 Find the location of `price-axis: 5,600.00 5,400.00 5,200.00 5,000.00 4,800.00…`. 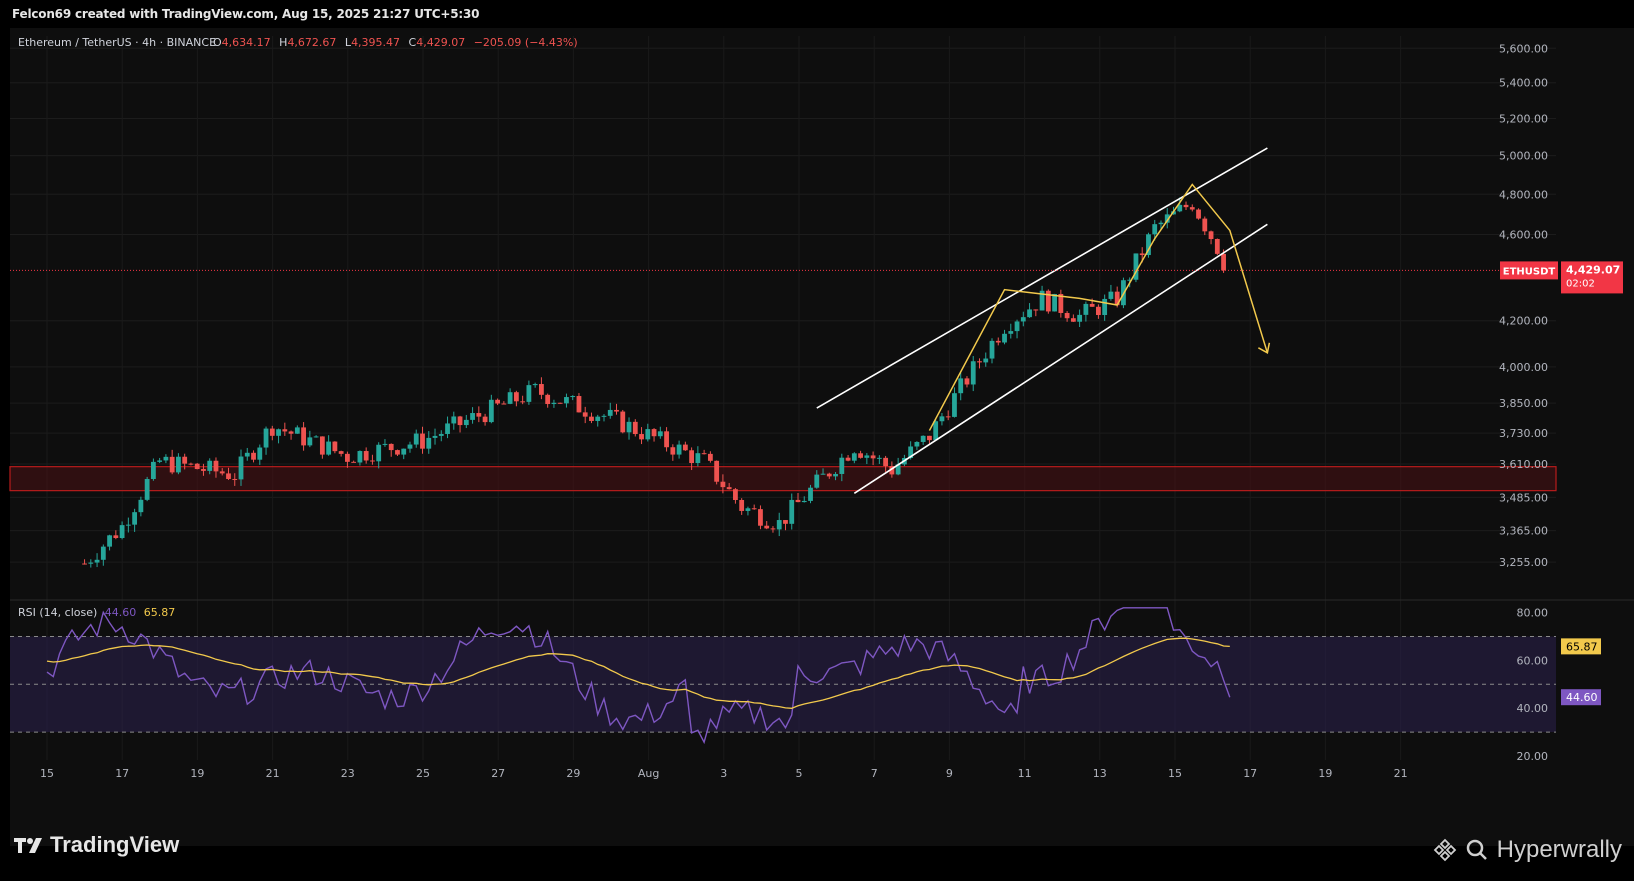

price-axis: 5,600.00 5,400.00 5,200.00 5,000.00 4,800.00… is located at coordinates (1523, 305).